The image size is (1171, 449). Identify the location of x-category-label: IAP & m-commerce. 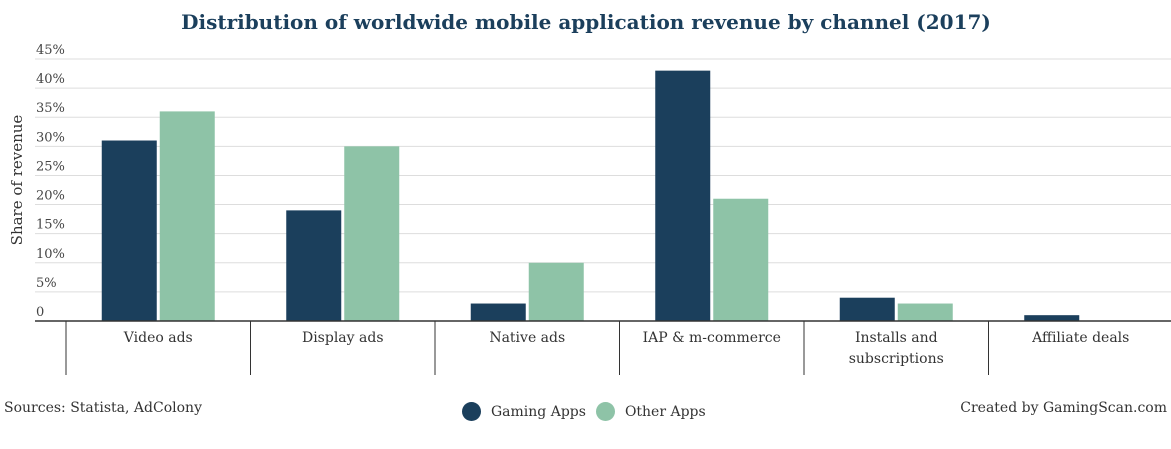
(712, 338).